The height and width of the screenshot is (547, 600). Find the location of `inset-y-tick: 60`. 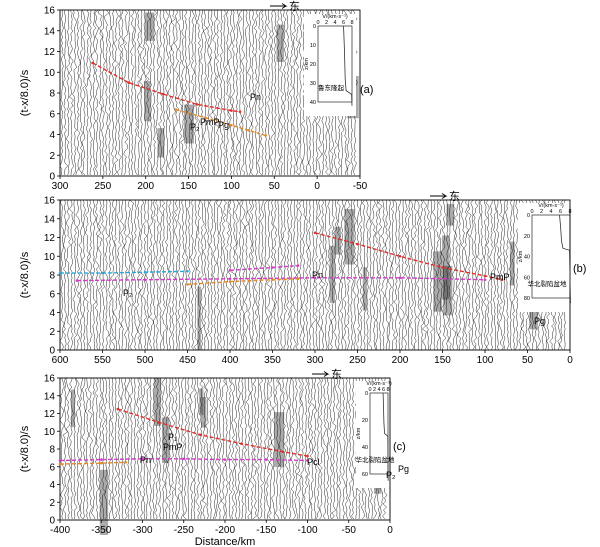

inset-y-tick: 60 is located at coordinates (365, 475).